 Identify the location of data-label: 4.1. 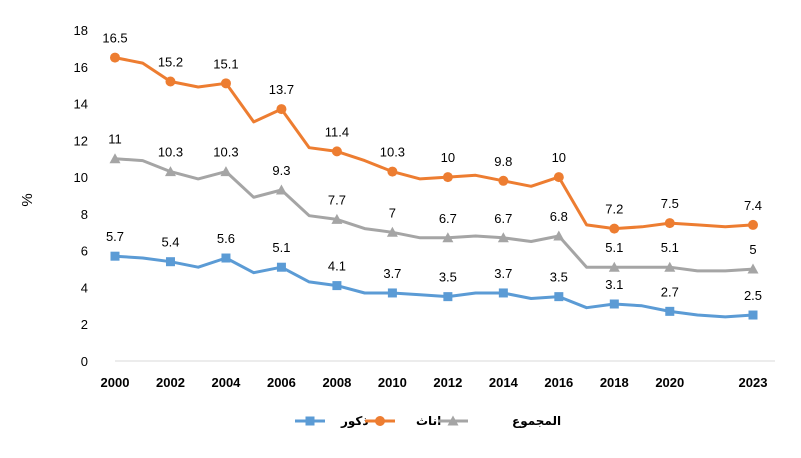
(337, 266).